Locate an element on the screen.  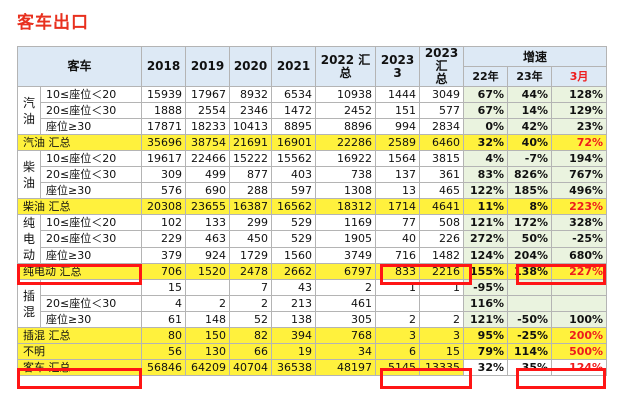
value-cell: 3 is located at coordinates (442, 335).